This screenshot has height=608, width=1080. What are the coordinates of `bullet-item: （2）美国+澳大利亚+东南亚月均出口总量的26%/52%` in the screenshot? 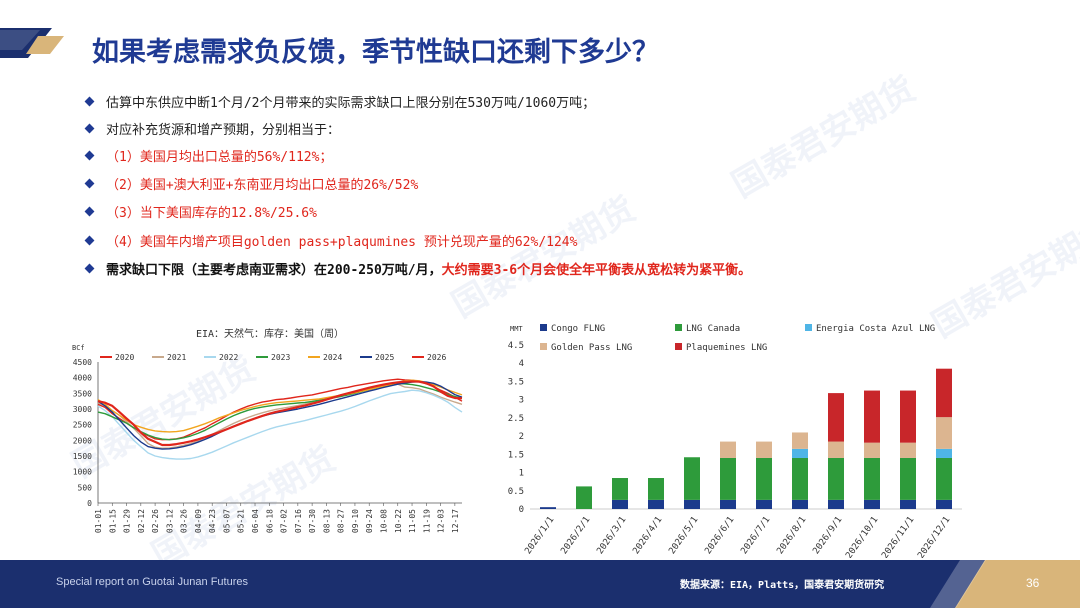 It's located at (251, 183).